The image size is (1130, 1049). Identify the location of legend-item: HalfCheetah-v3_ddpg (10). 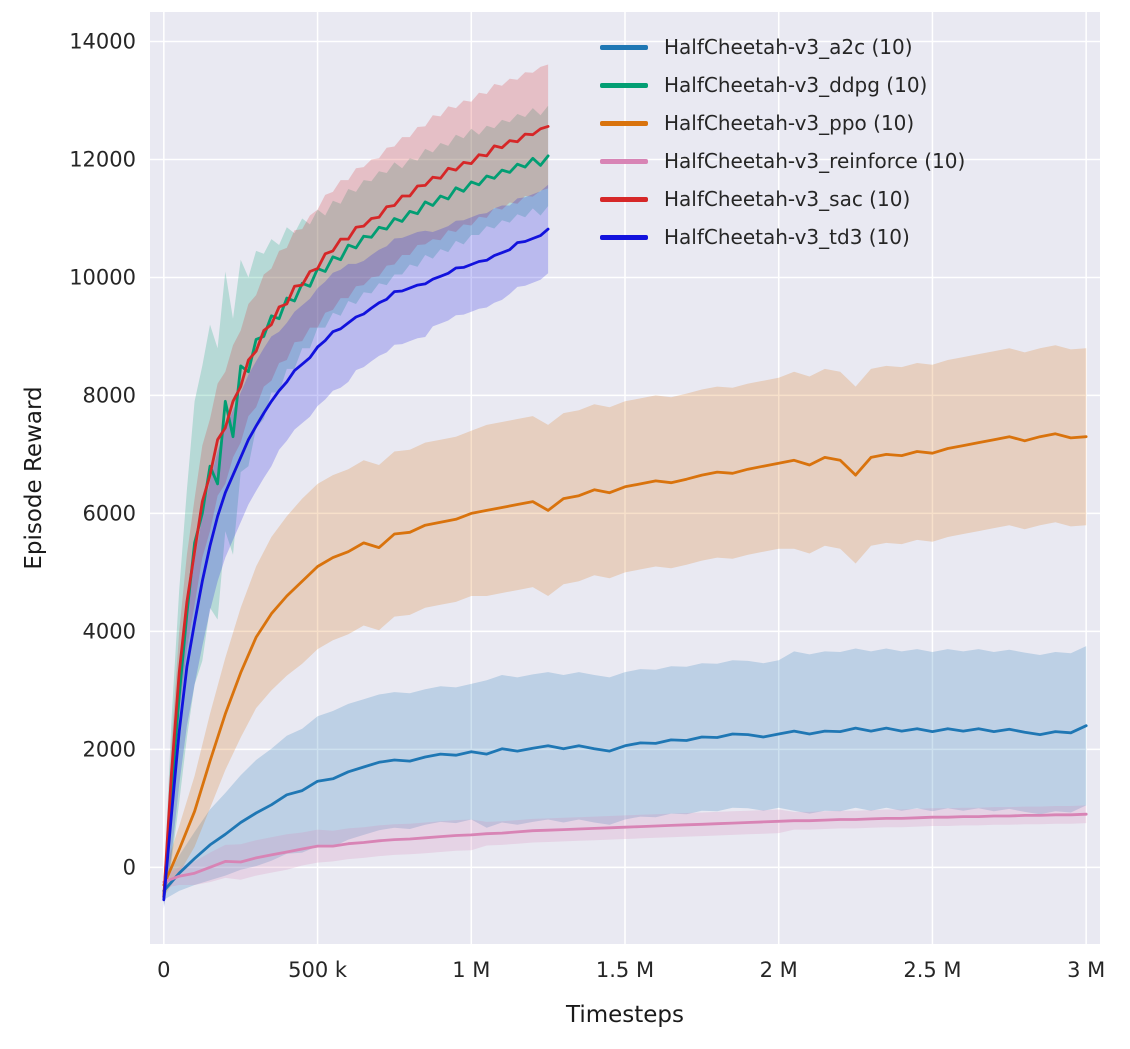
(782, 85).